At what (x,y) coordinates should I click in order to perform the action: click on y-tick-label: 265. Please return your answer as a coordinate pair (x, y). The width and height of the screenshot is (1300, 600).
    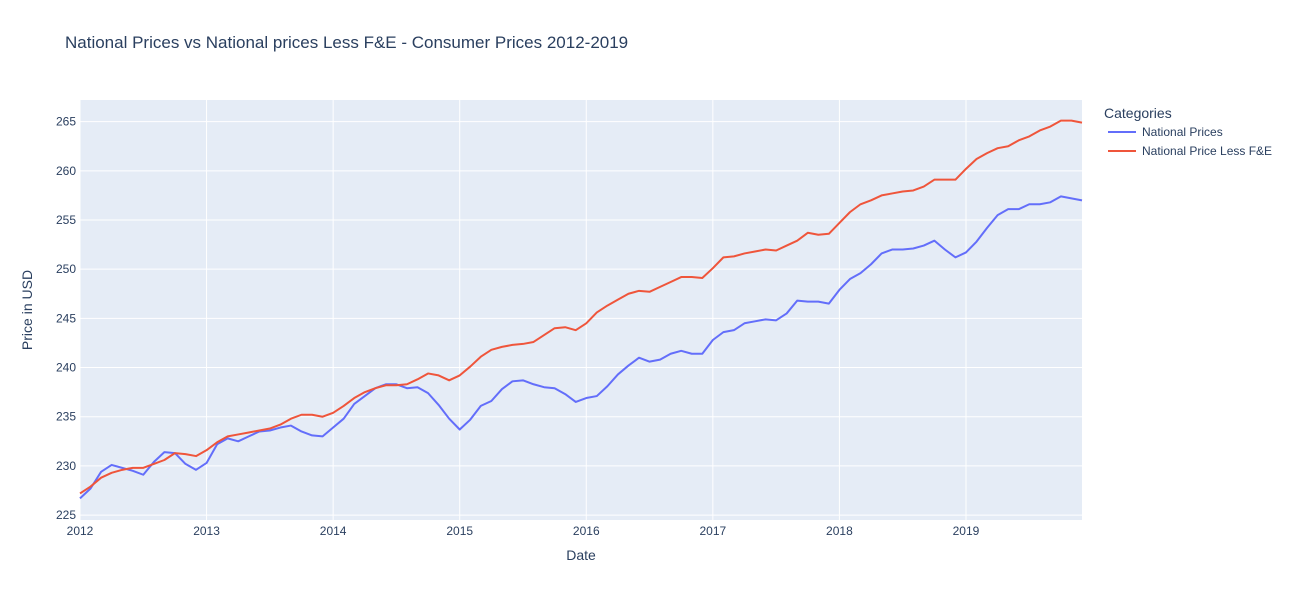
    Looking at the image, I should click on (66, 122).